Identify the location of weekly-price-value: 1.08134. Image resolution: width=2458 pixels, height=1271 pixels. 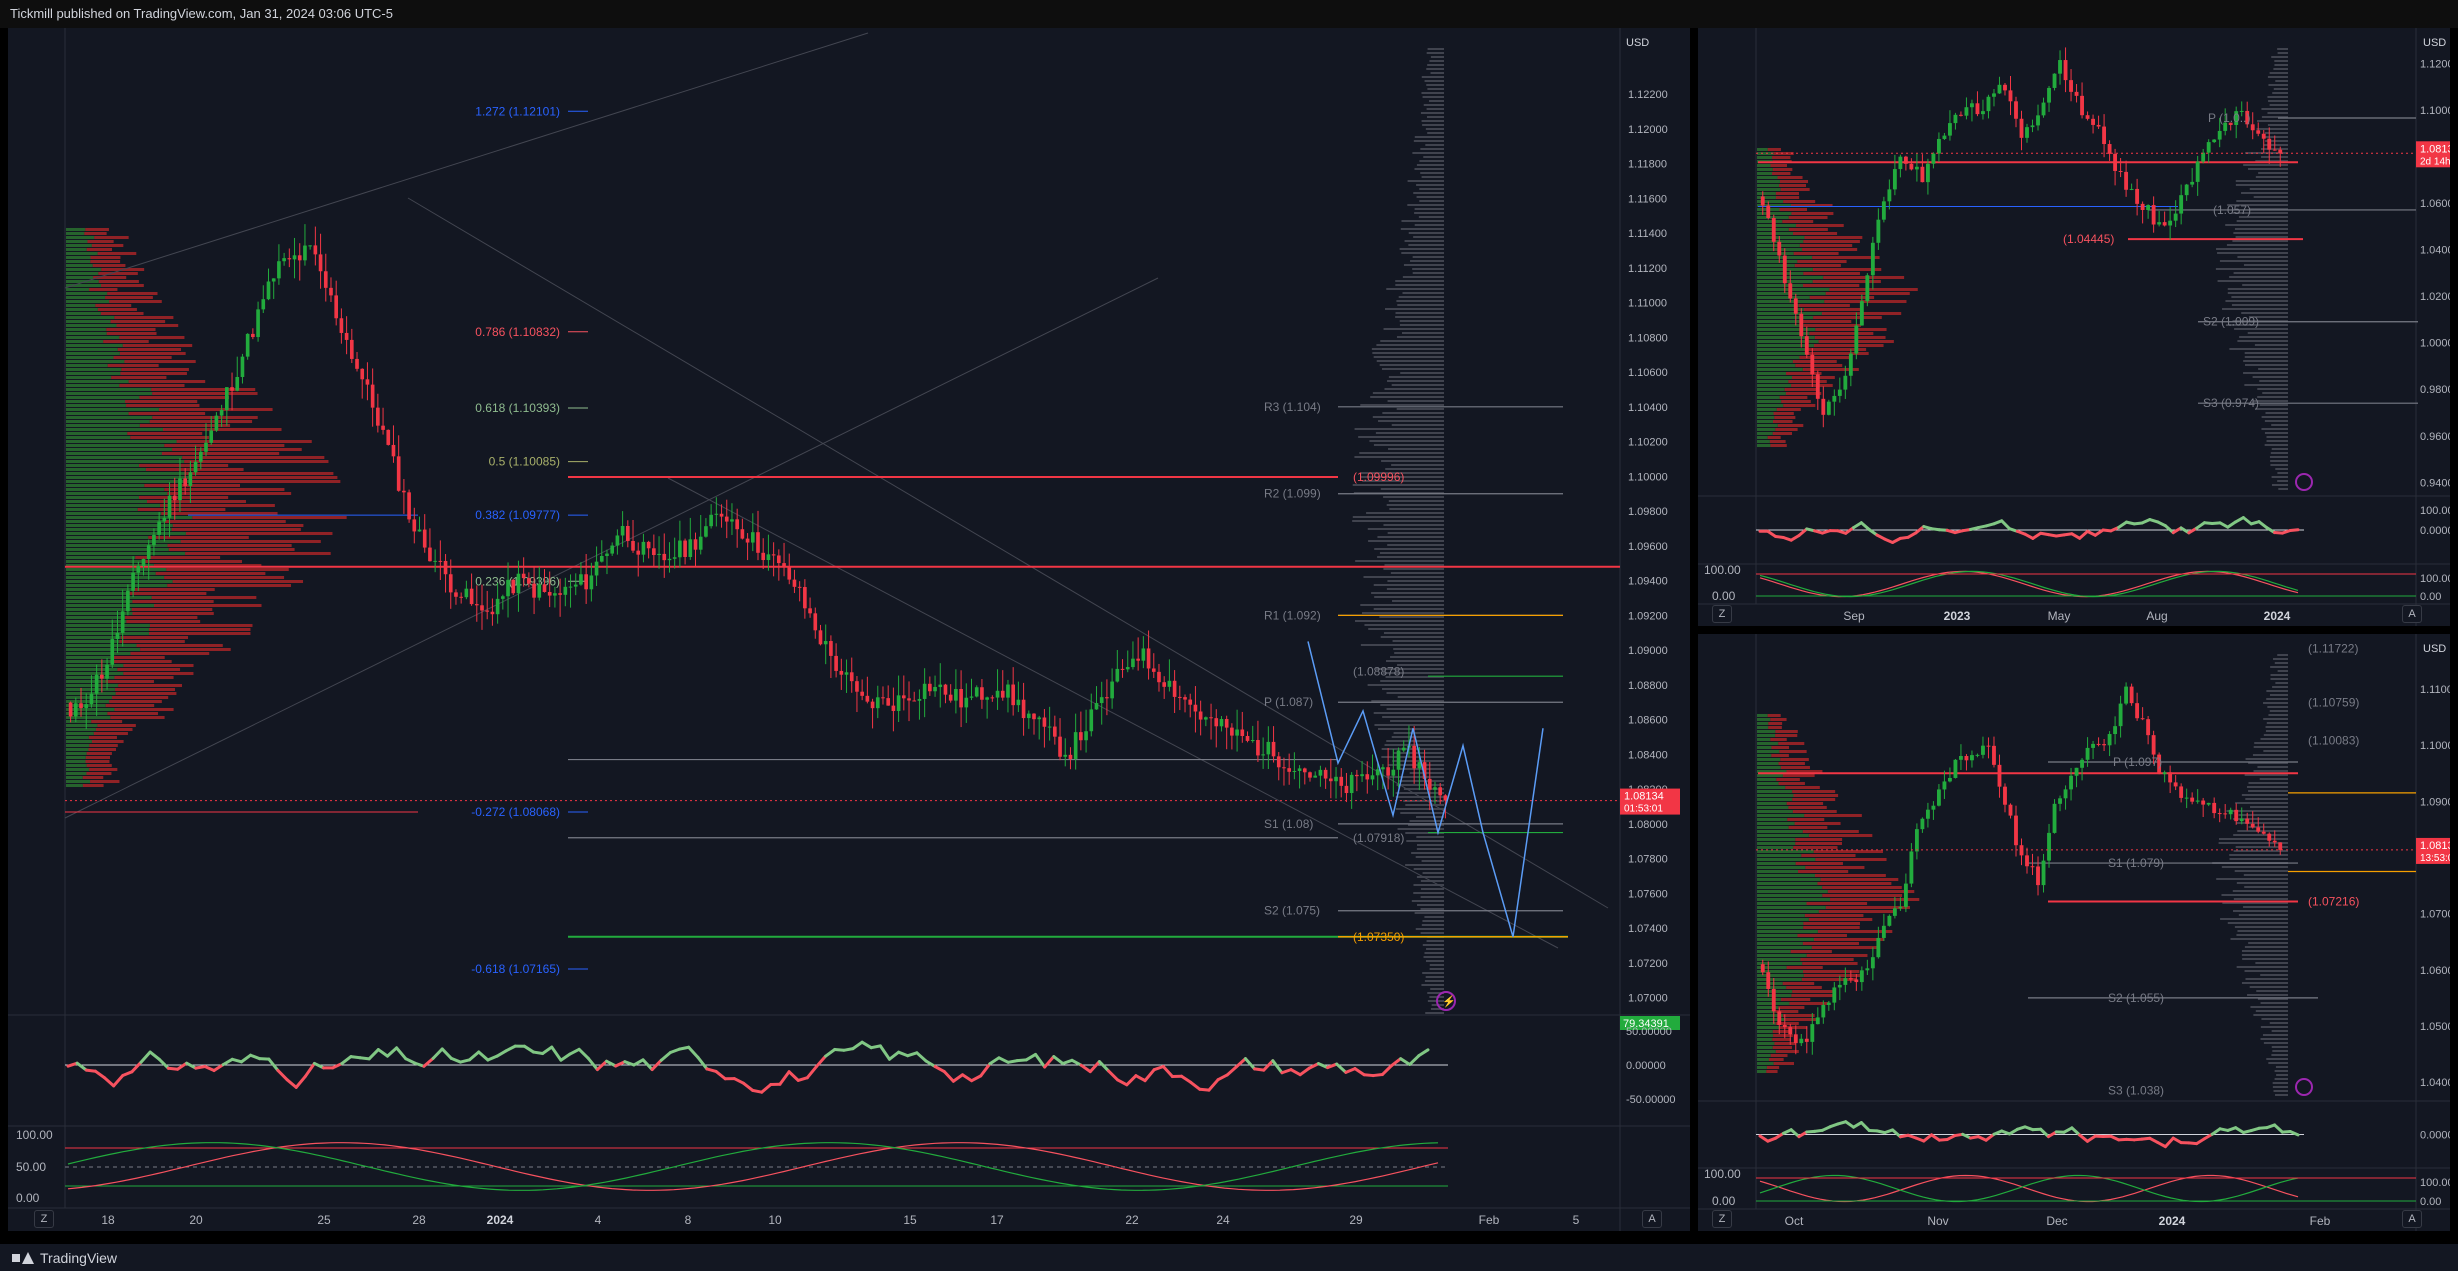
(2435, 149).